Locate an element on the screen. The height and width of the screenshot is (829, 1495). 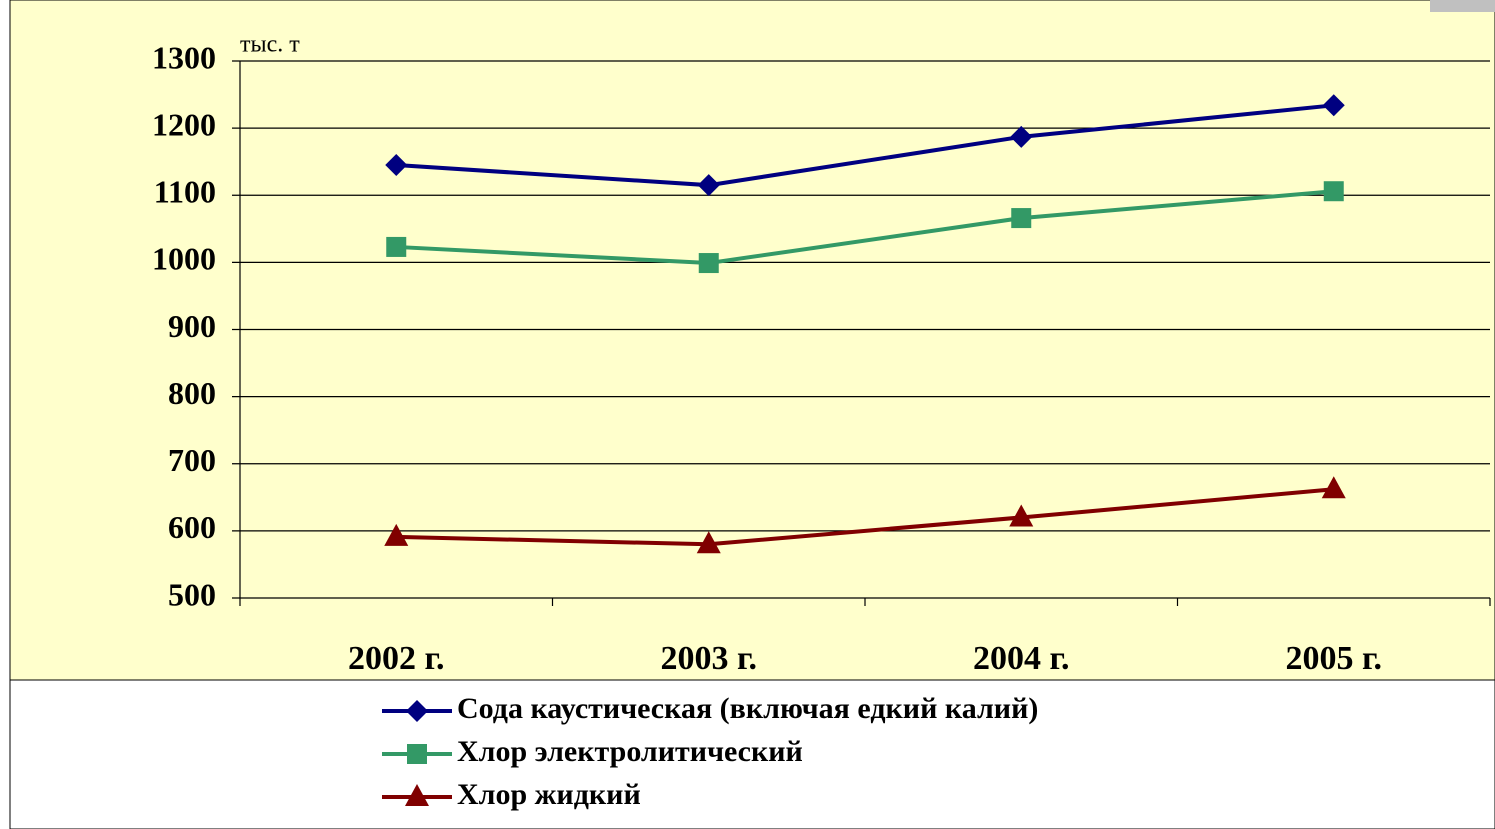
y-tick-label: 600 is located at coordinates (192, 527).